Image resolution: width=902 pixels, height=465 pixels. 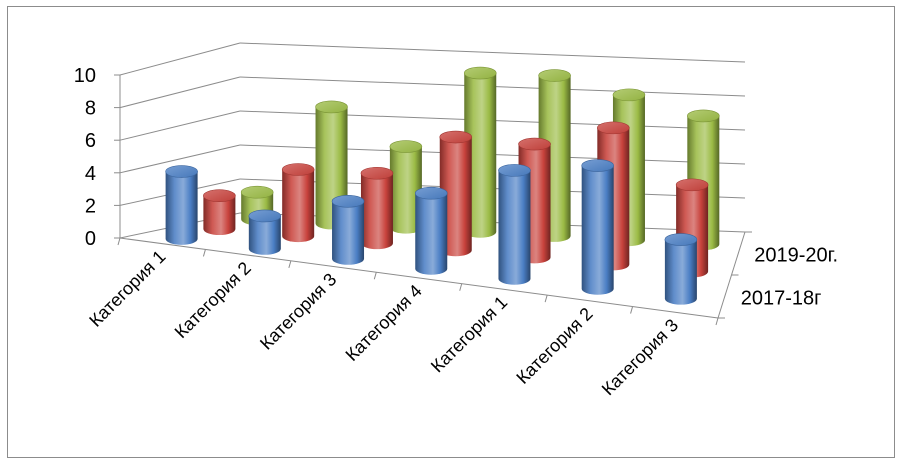 I want to click on x-axis-line, so click(x=419, y=278).